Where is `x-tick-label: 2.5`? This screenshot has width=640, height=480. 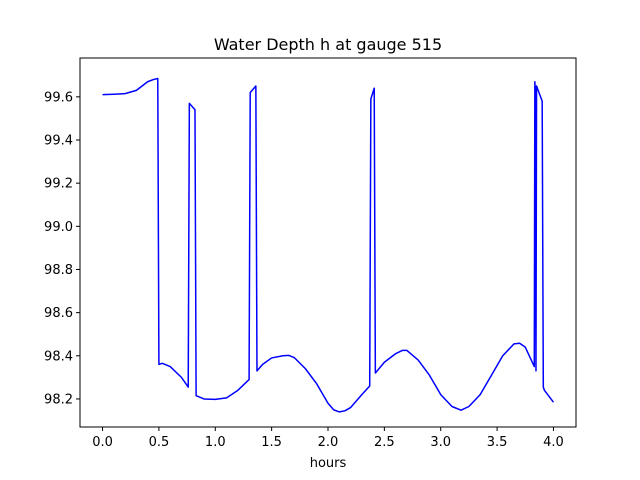
x-tick-label: 2.5 is located at coordinates (384, 442).